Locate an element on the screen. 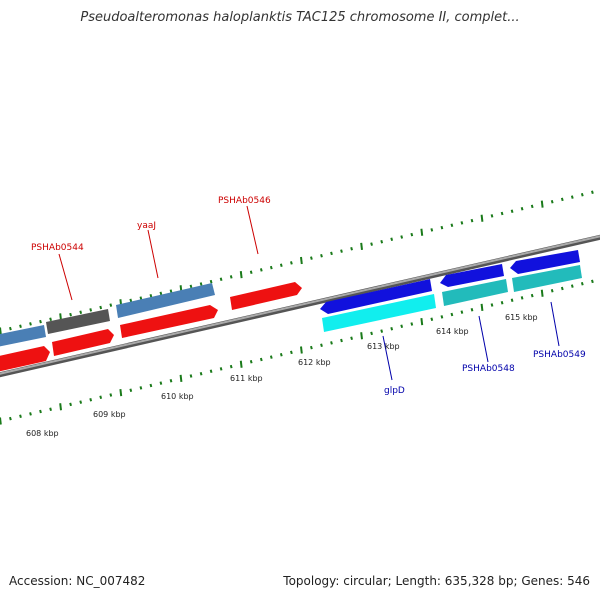  cds-arrow-yaaJ is located at coordinates (169, 321).